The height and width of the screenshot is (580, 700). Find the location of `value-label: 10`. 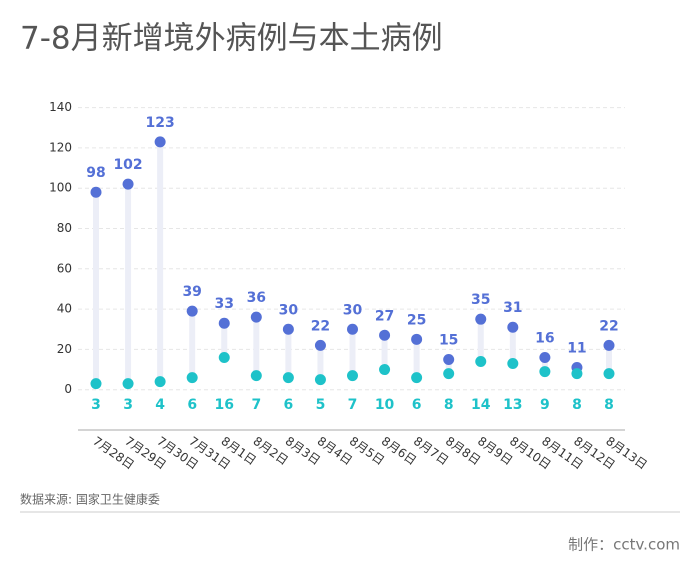

value-label: 10 is located at coordinates (385, 405).